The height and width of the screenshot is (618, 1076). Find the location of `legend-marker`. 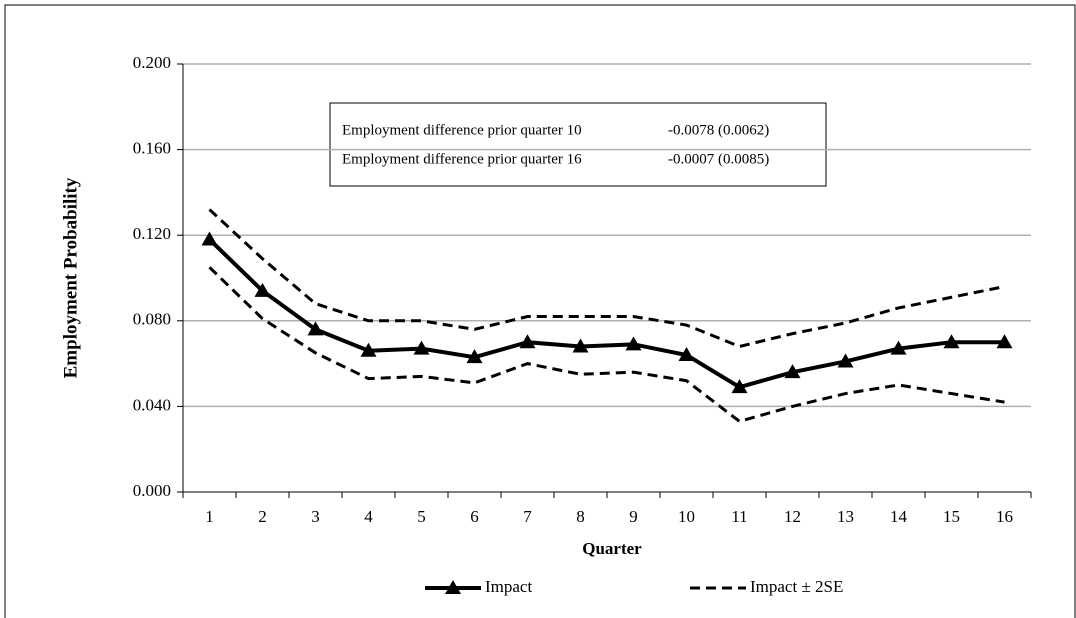

legend-marker is located at coordinates (453, 587).